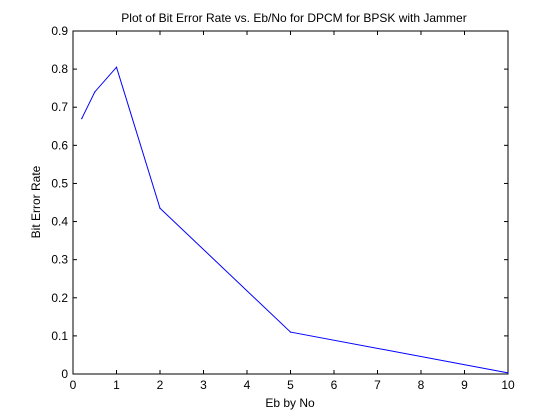 This screenshot has width=560, height=420. I want to click on y-tick-label: 0.6, so click(59, 145).